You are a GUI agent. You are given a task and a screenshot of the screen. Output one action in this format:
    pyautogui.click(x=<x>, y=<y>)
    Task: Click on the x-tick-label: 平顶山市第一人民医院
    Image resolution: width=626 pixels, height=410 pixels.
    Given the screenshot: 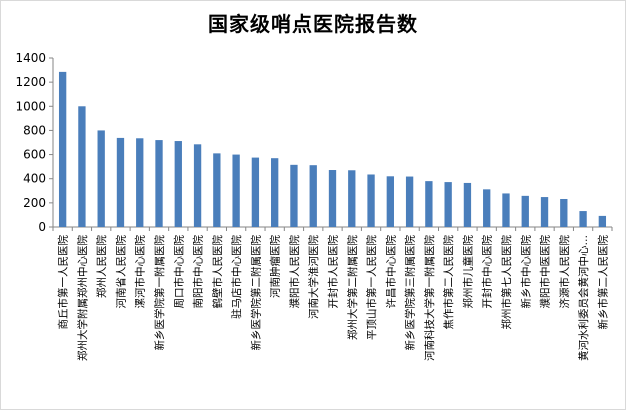 What is the action you would take?
    pyautogui.click(x=371, y=287)
    